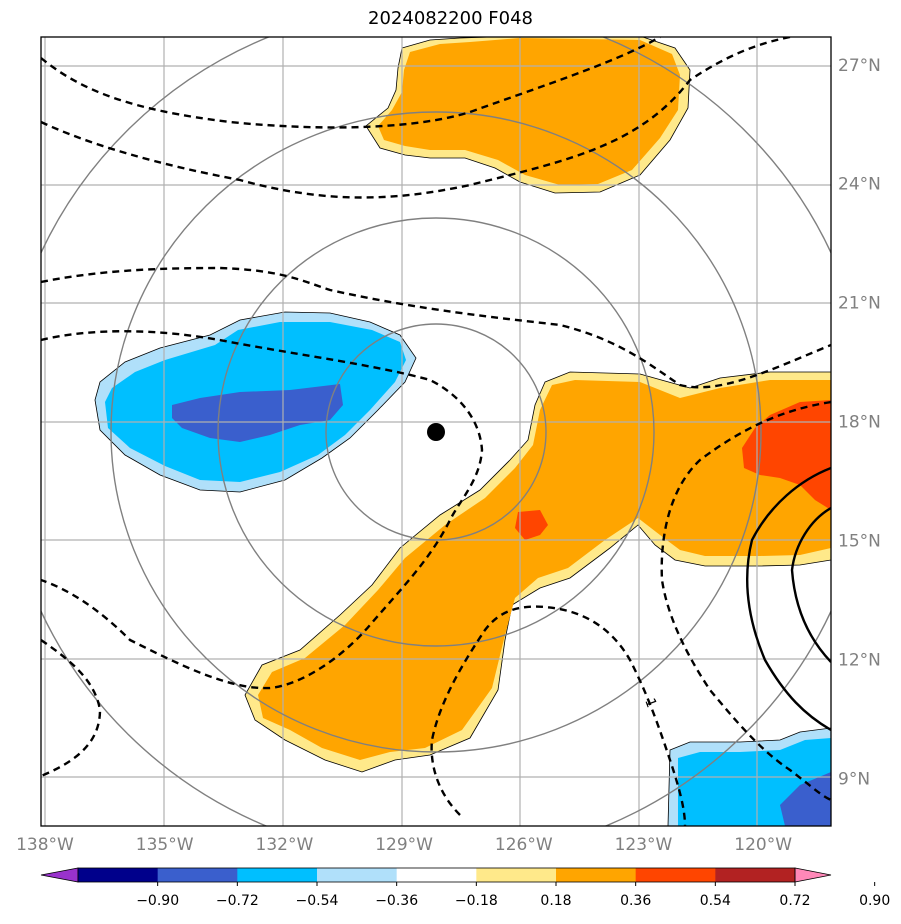 This screenshot has height=924, width=901. What do you see at coordinates (157, 901) in the screenshot?
I see `colorbar-tick-label: −0.90` at bounding box center [157, 901].